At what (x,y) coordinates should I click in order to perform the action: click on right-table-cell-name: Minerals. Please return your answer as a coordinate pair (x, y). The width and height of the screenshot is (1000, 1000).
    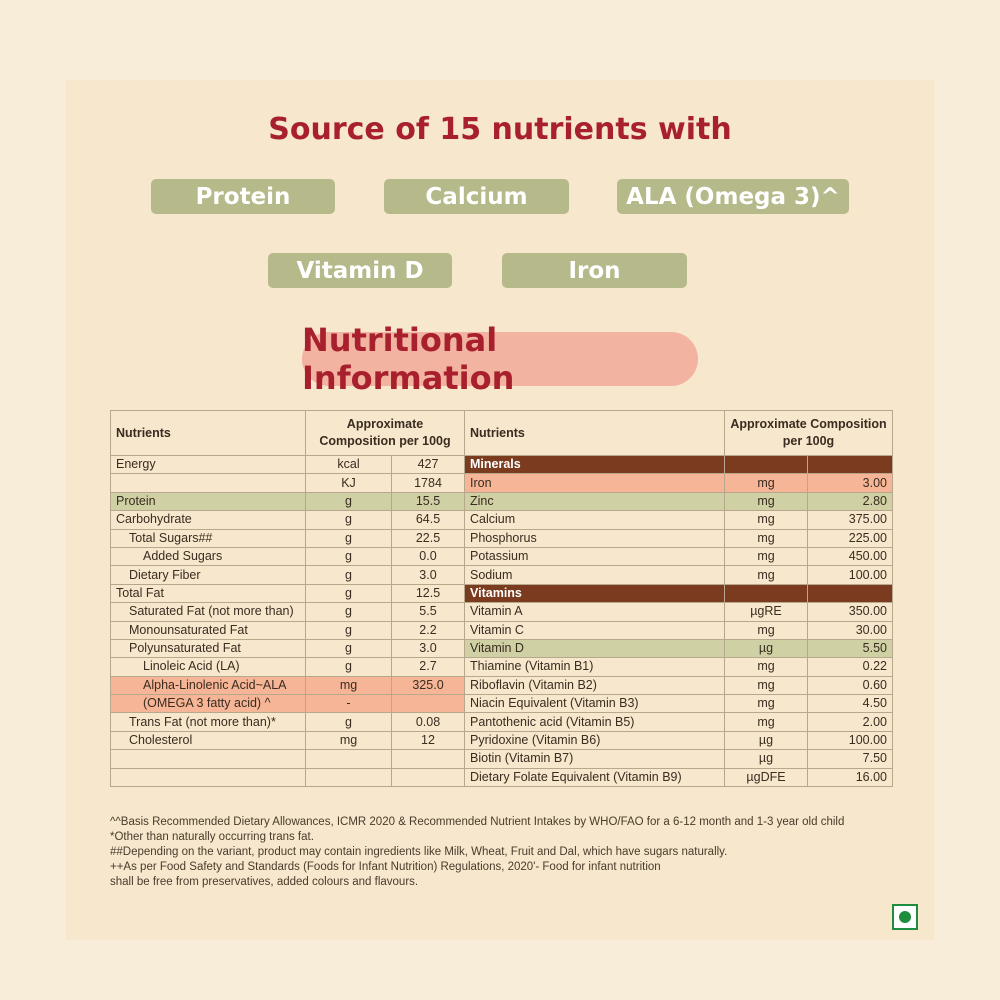
    Looking at the image, I should click on (594, 464).